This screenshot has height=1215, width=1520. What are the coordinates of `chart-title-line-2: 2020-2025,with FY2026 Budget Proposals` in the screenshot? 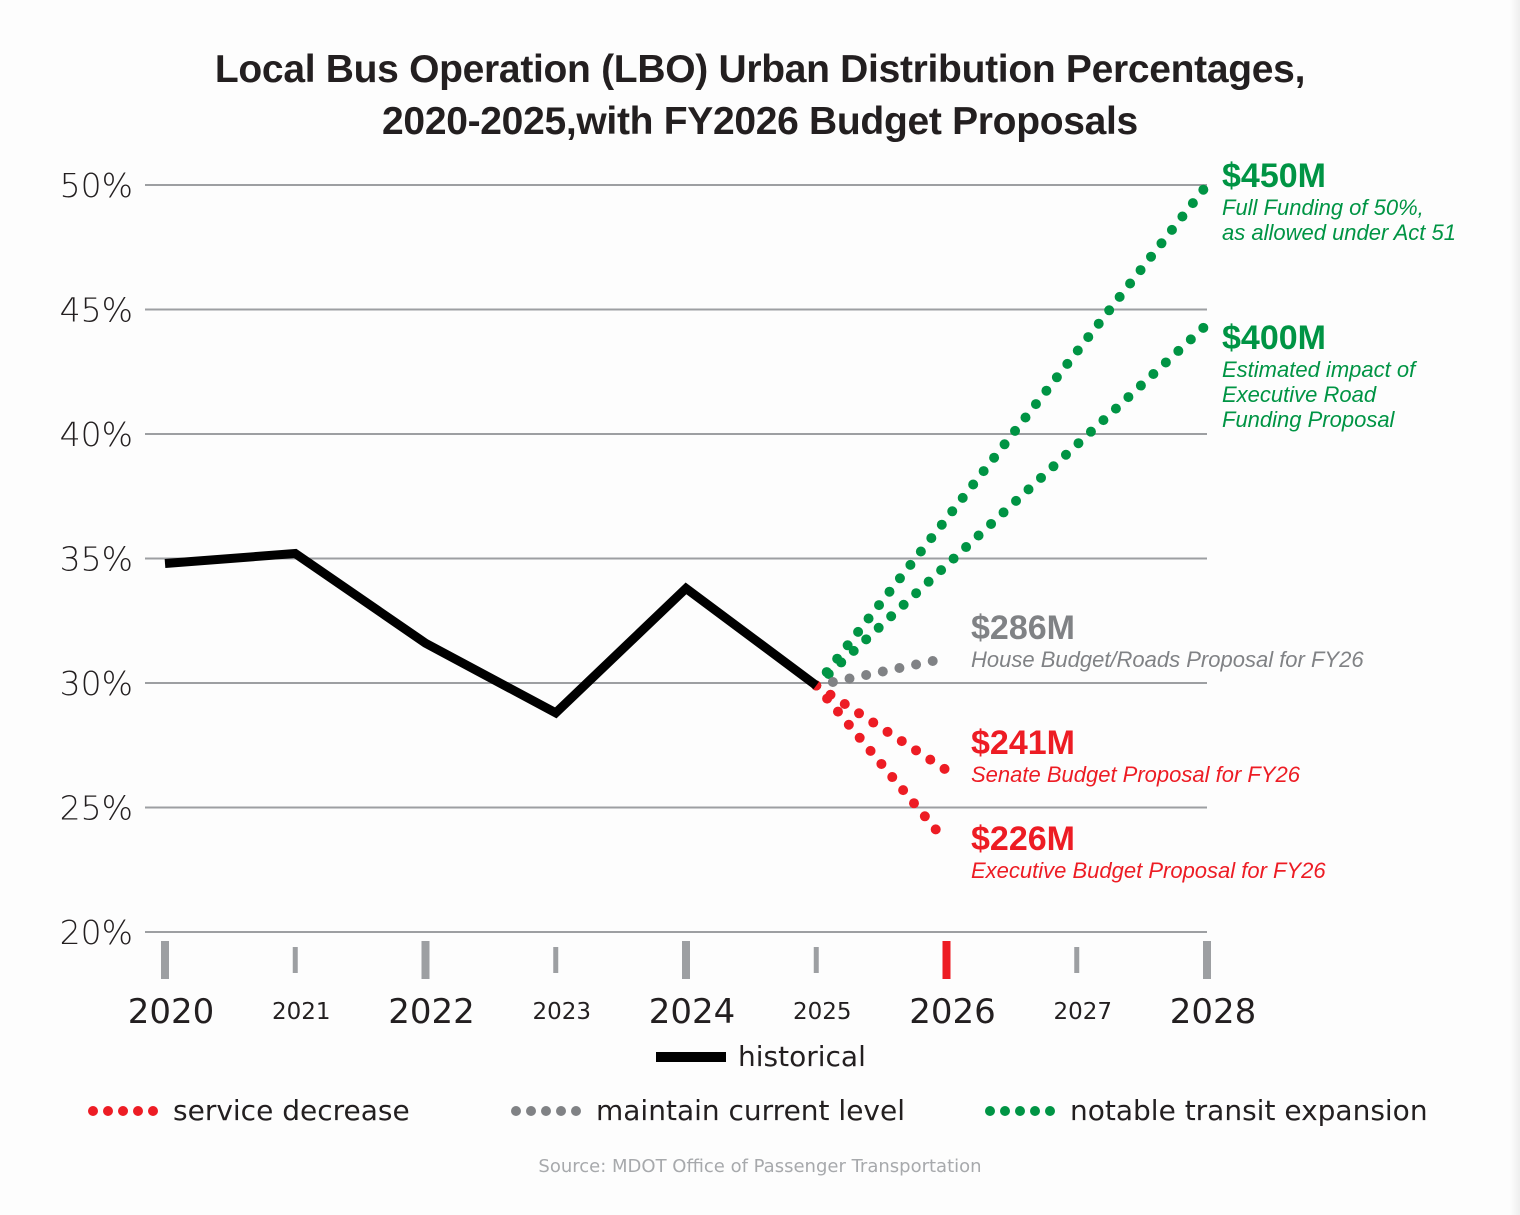 It's located at (760, 121).